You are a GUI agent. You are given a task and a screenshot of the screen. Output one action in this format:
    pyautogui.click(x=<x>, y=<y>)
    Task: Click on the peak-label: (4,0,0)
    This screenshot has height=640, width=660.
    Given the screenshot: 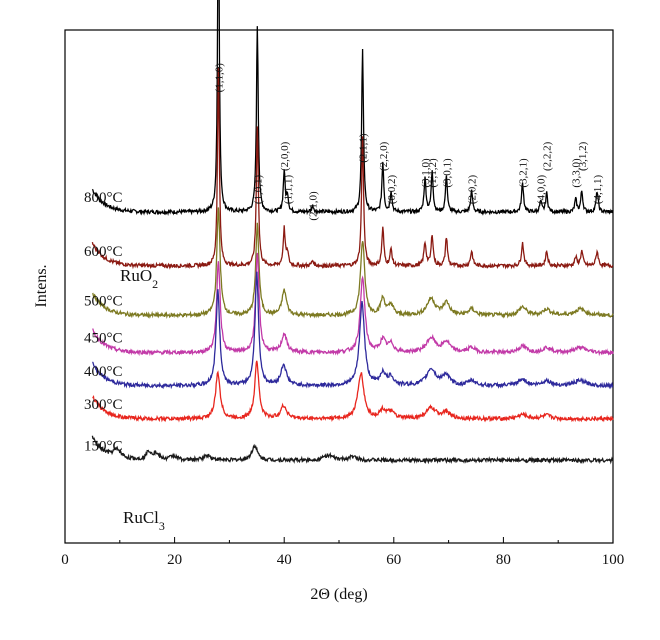 What is the action you would take?
    pyautogui.click(x=542, y=189)
    